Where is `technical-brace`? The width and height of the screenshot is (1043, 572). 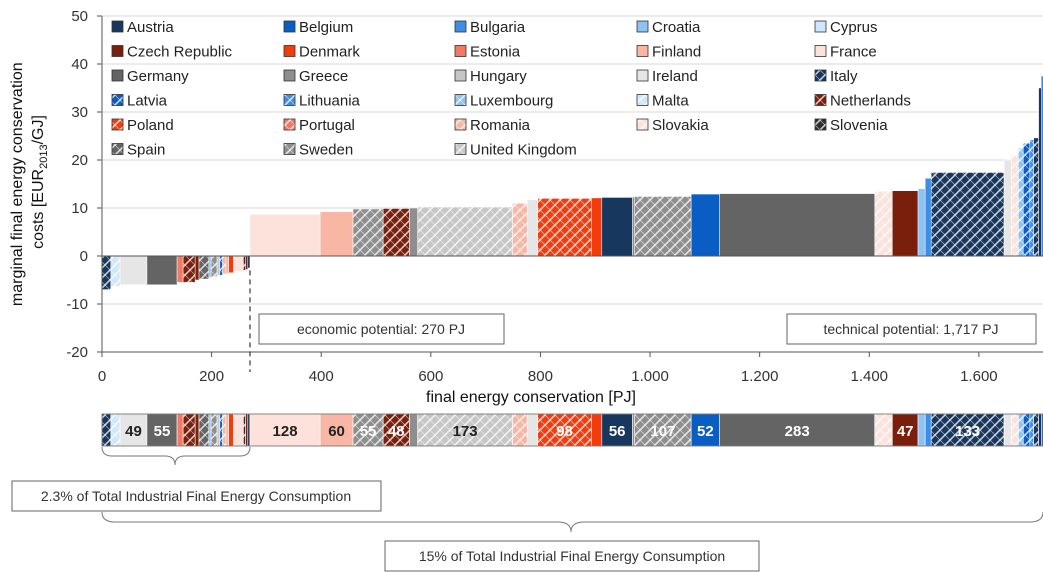
technical-brace is located at coordinates (572, 522).